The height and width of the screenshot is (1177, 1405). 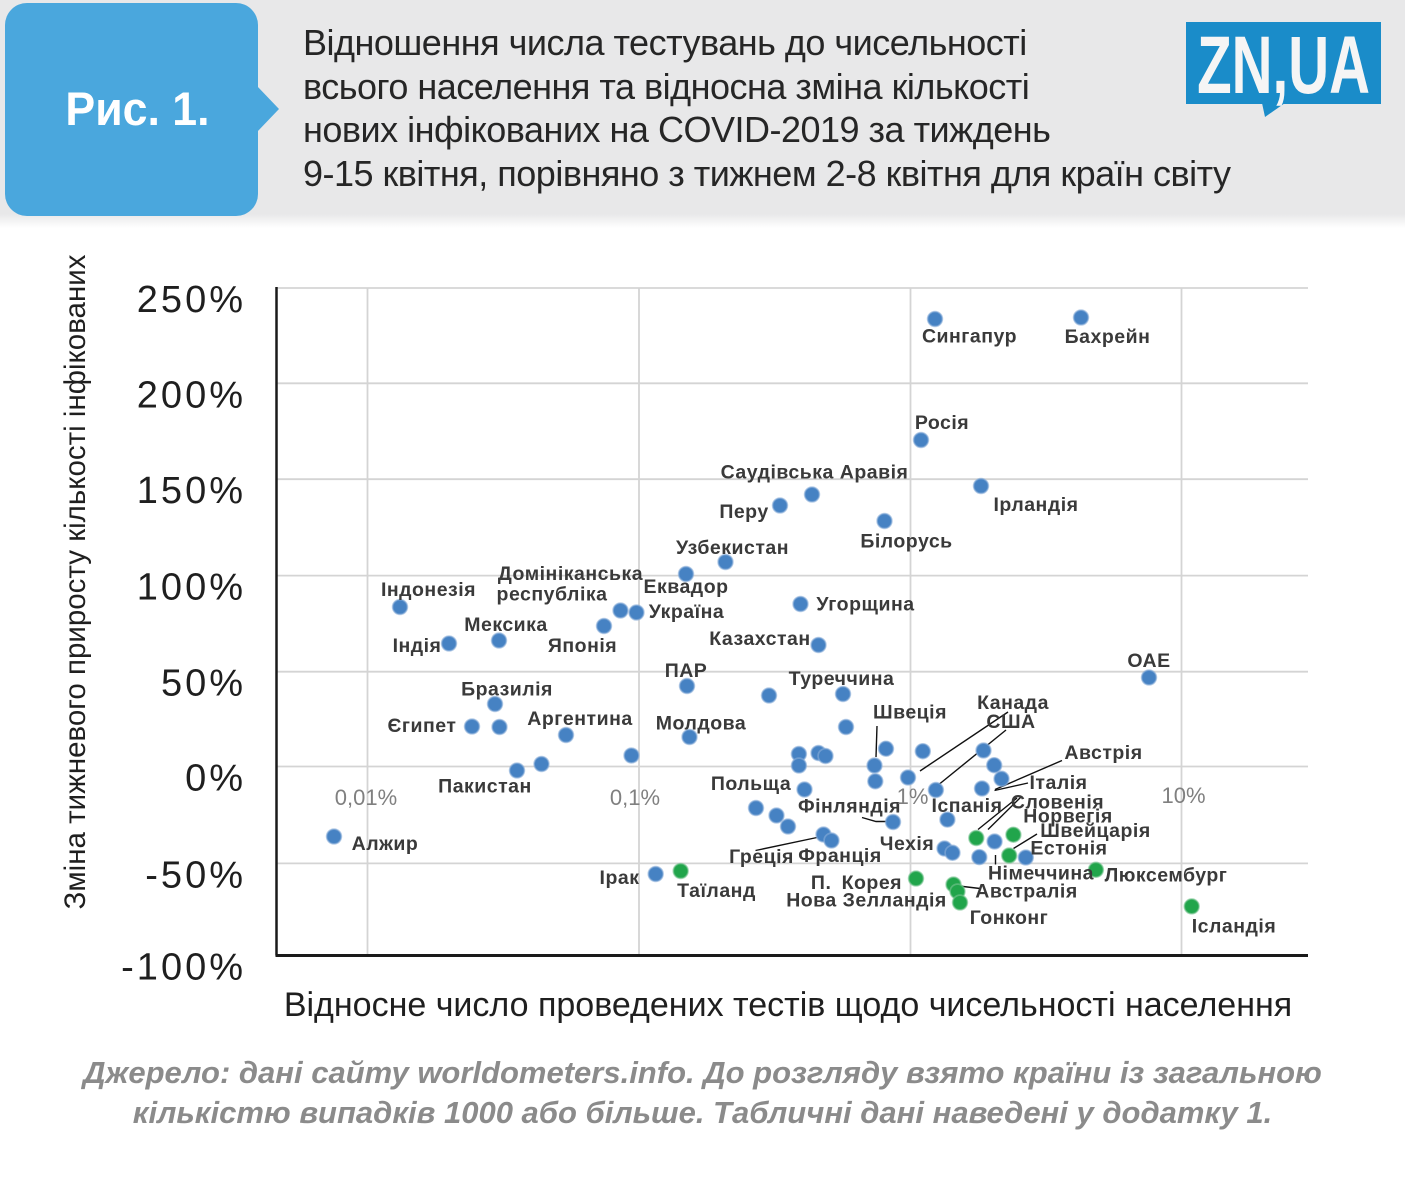 What do you see at coordinates (1283, 65) in the screenshot?
I see `svg-text: ZN,UA` at bounding box center [1283, 65].